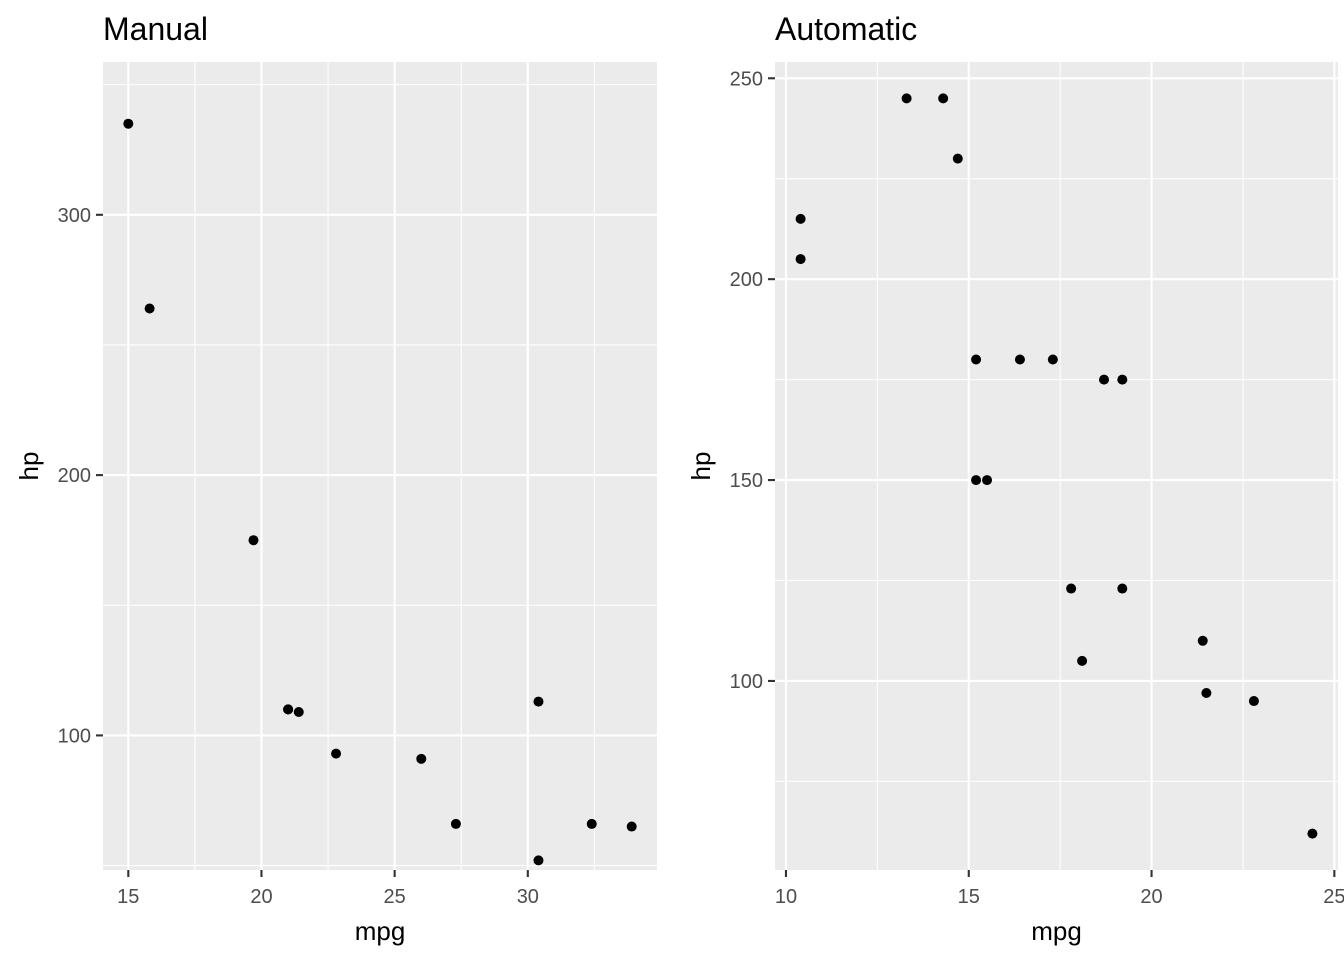  Describe the element at coordinates (74, 216) in the screenshot. I see `y-tick-label: 300` at that location.